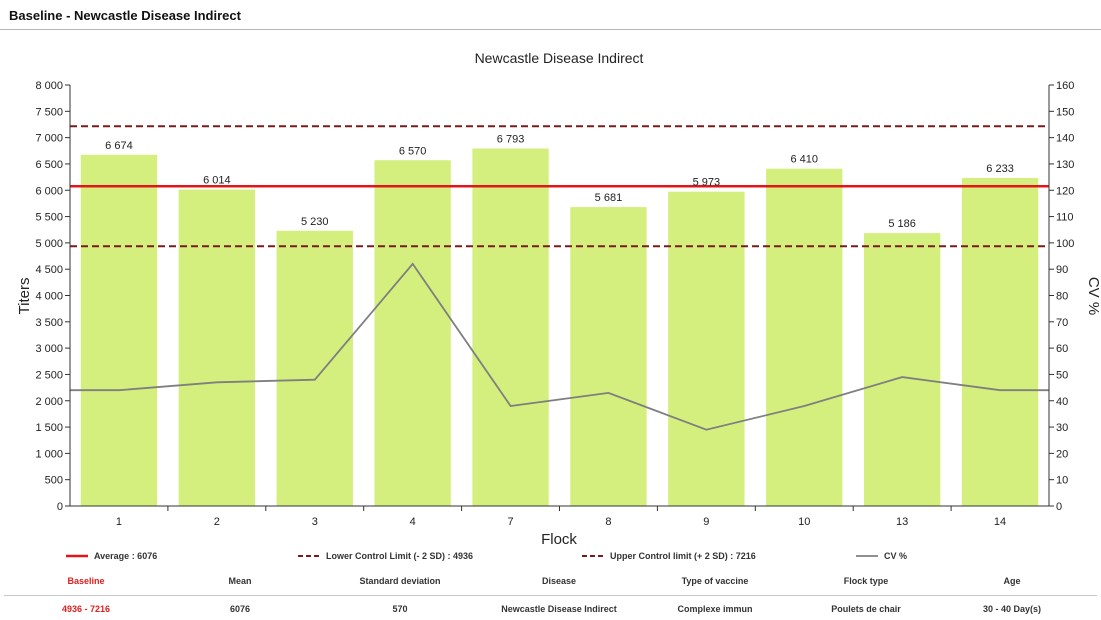 The image size is (1101, 620). Describe the element at coordinates (86, 581) in the screenshot. I see `summary-header-cell: Baseline` at that location.